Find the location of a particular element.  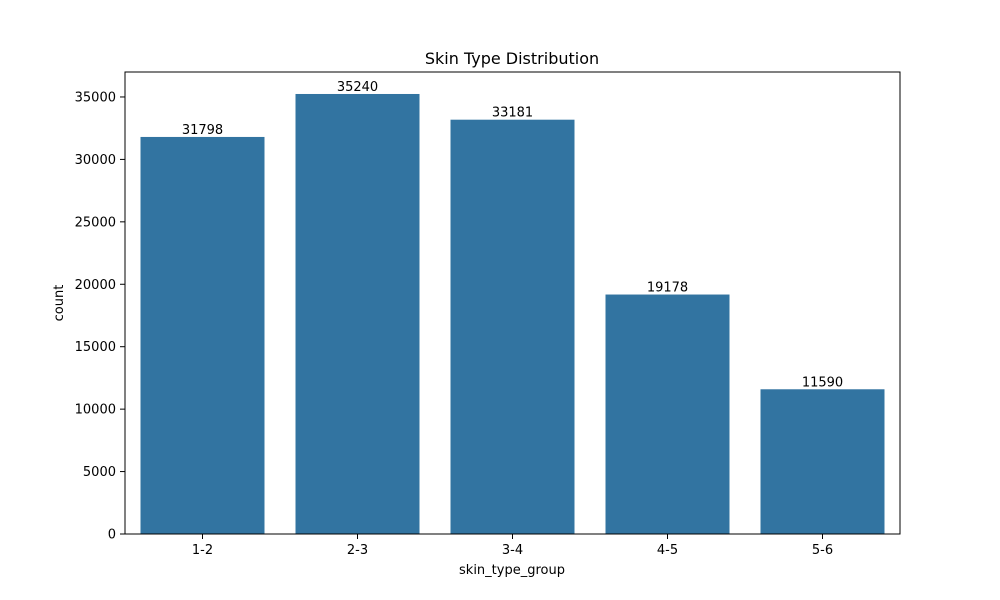

x-axis-ticks: 1-2 2-3 3-4 4-5 5-6 is located at coordinates (512, 546).